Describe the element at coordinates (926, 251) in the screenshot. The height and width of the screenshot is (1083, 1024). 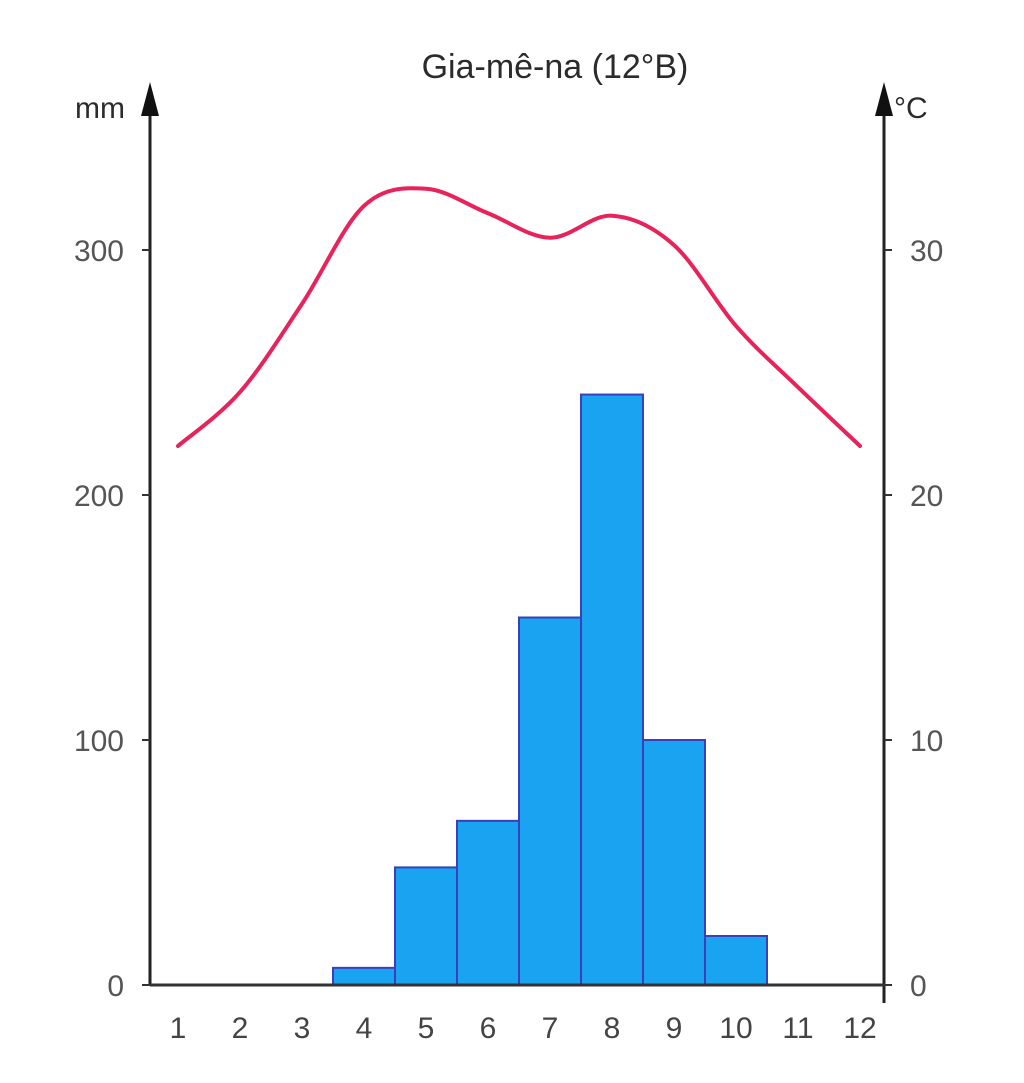
I see `right-tick-label-30: 30` at that location.